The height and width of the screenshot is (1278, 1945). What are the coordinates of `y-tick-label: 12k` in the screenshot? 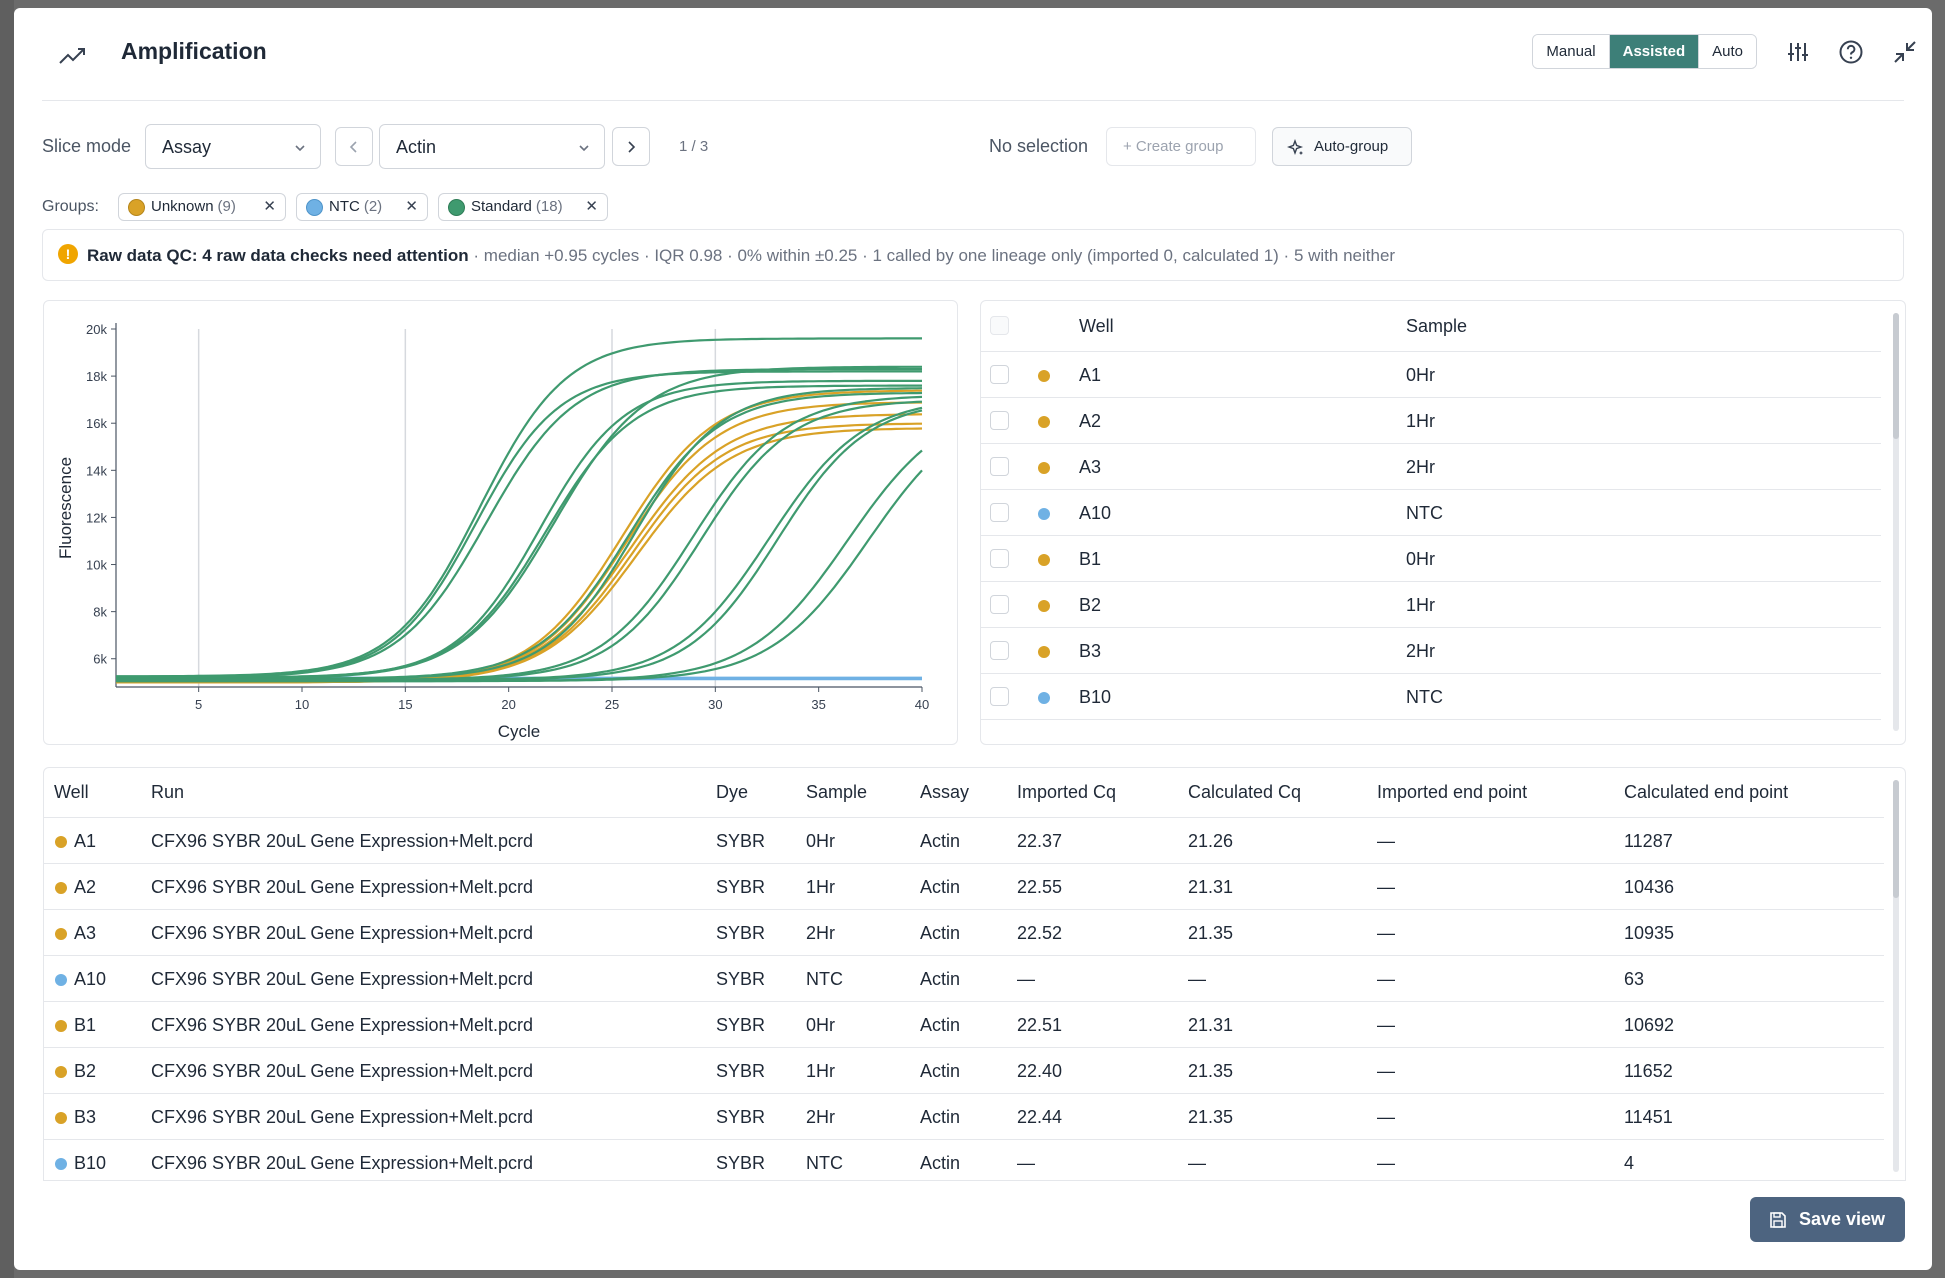 It's located at (96, 517).